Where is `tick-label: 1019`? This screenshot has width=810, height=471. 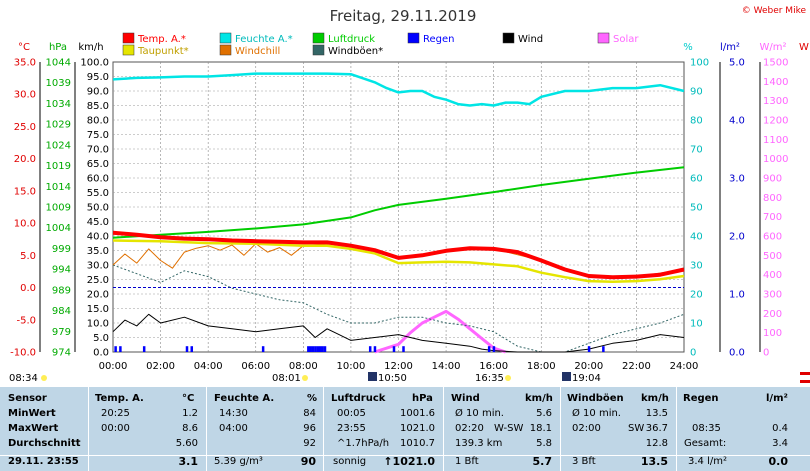 tick-label: 1019 is located at coordinates (58, 166).